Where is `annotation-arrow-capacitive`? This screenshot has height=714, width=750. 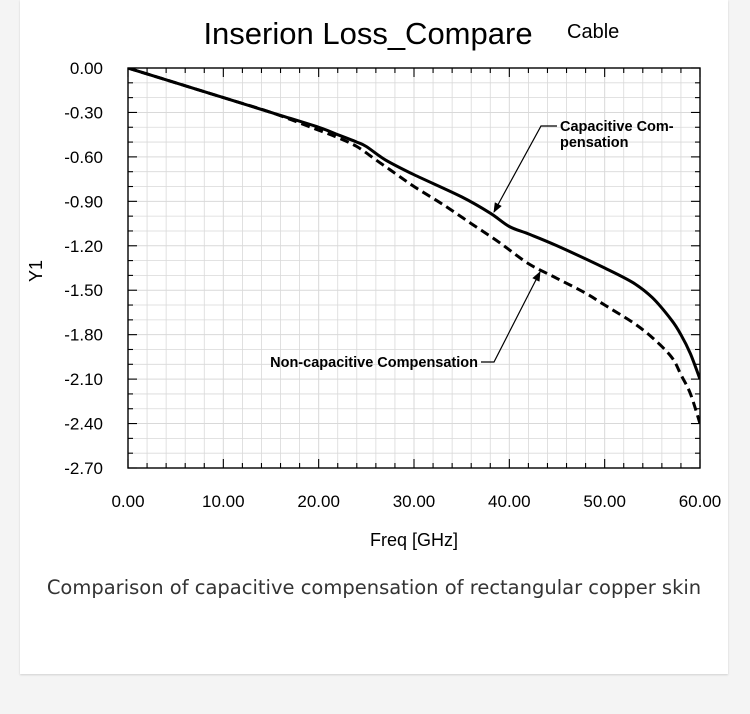
annotation-arrow-capacitive is located at coordinates (525, 169).